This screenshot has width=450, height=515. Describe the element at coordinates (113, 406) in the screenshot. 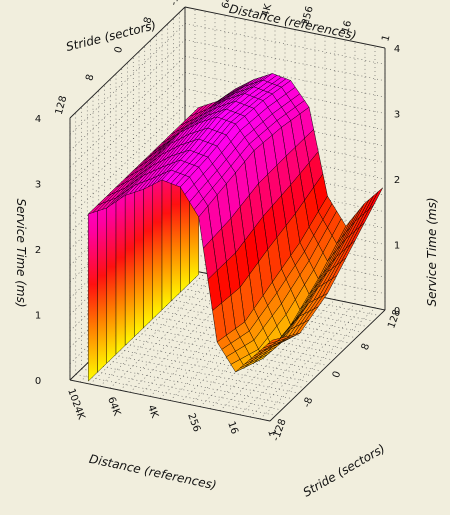

I see `x-tick-label-bottom: 64K` at that location.